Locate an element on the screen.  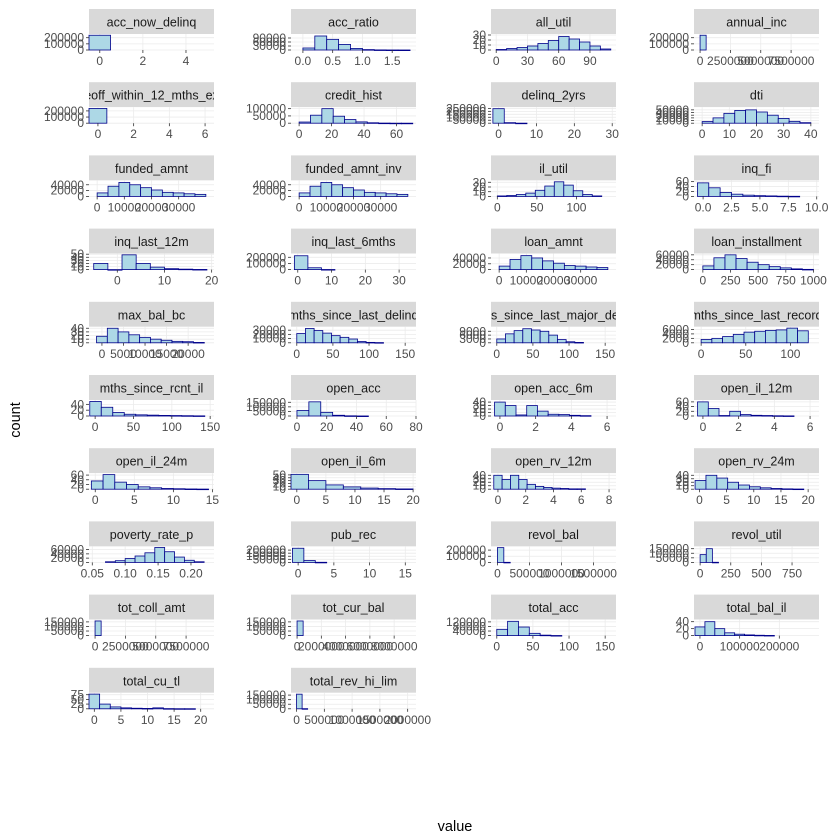
y-tick-label: 20 is located at coordinates (480, 409).